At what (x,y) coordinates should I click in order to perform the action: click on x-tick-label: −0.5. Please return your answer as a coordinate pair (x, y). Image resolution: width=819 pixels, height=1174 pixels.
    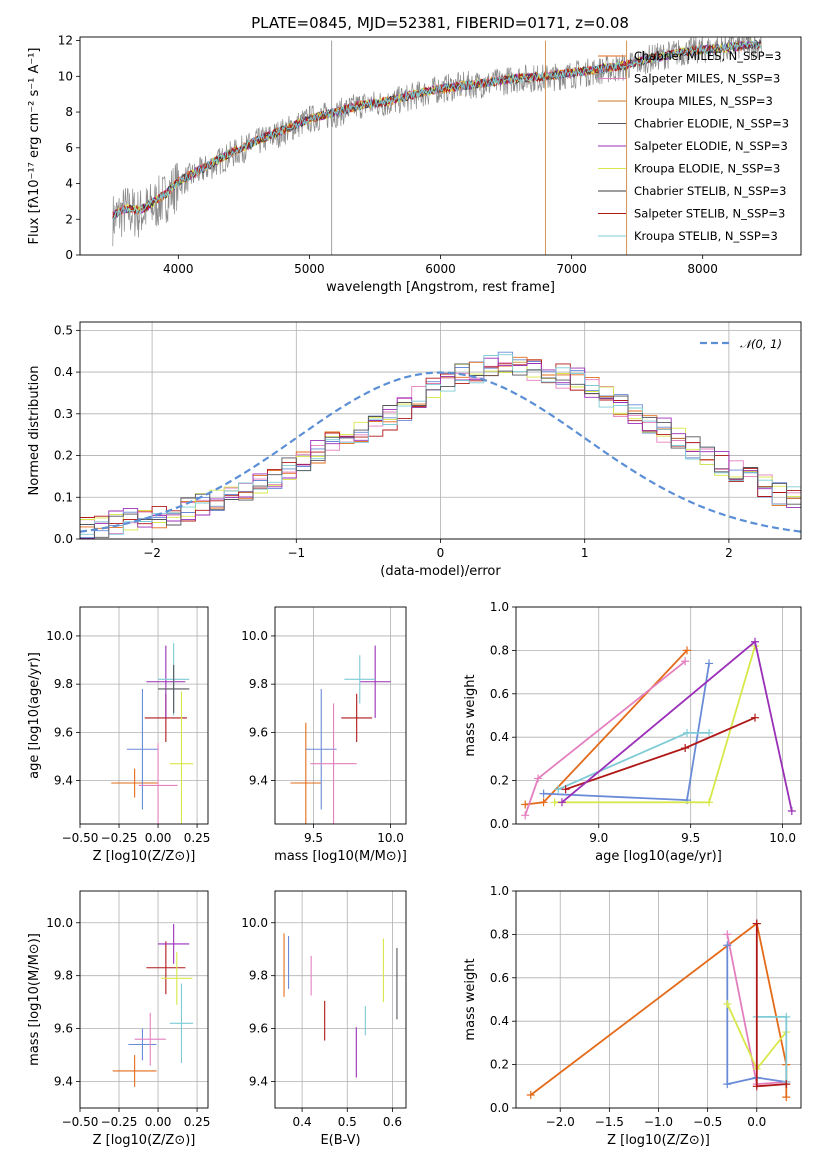
    Looking at the image, I should click on (707, 1122).